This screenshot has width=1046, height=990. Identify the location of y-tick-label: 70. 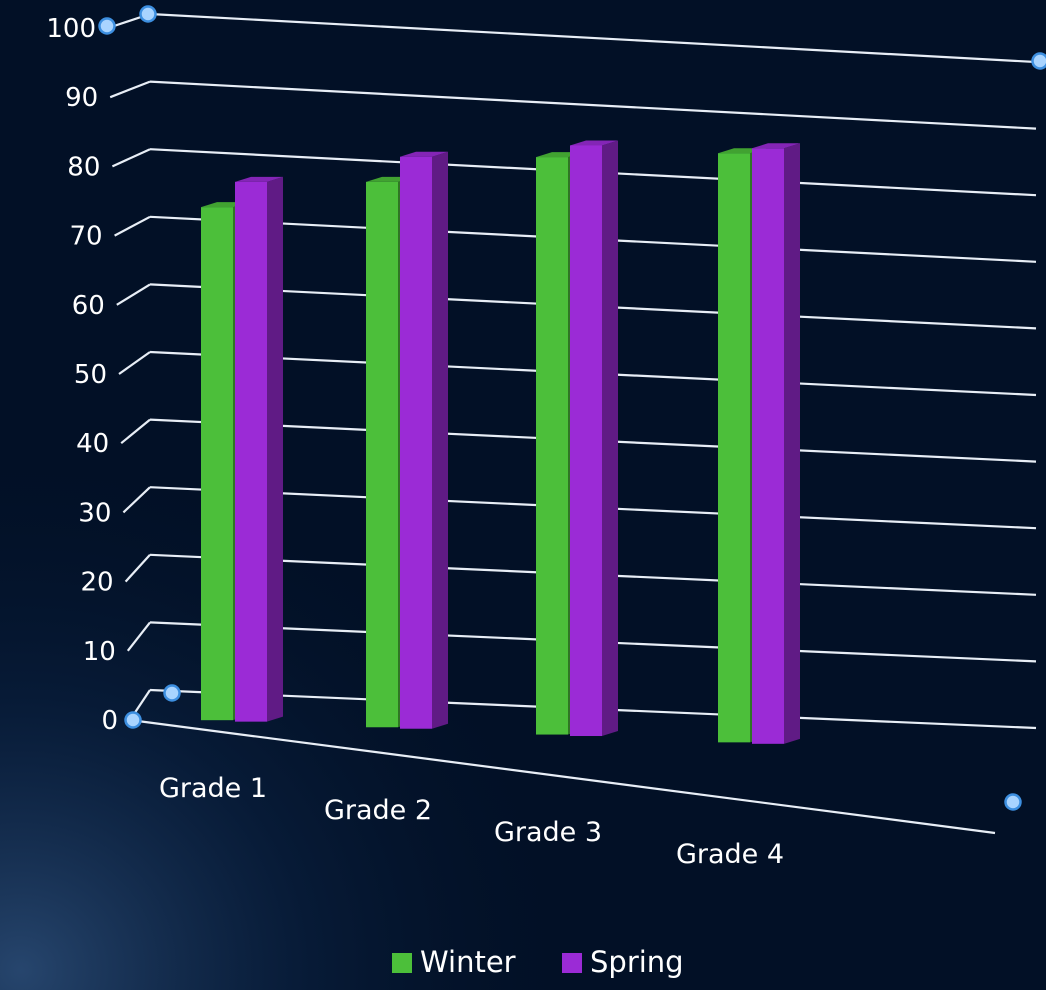
(86, 237).